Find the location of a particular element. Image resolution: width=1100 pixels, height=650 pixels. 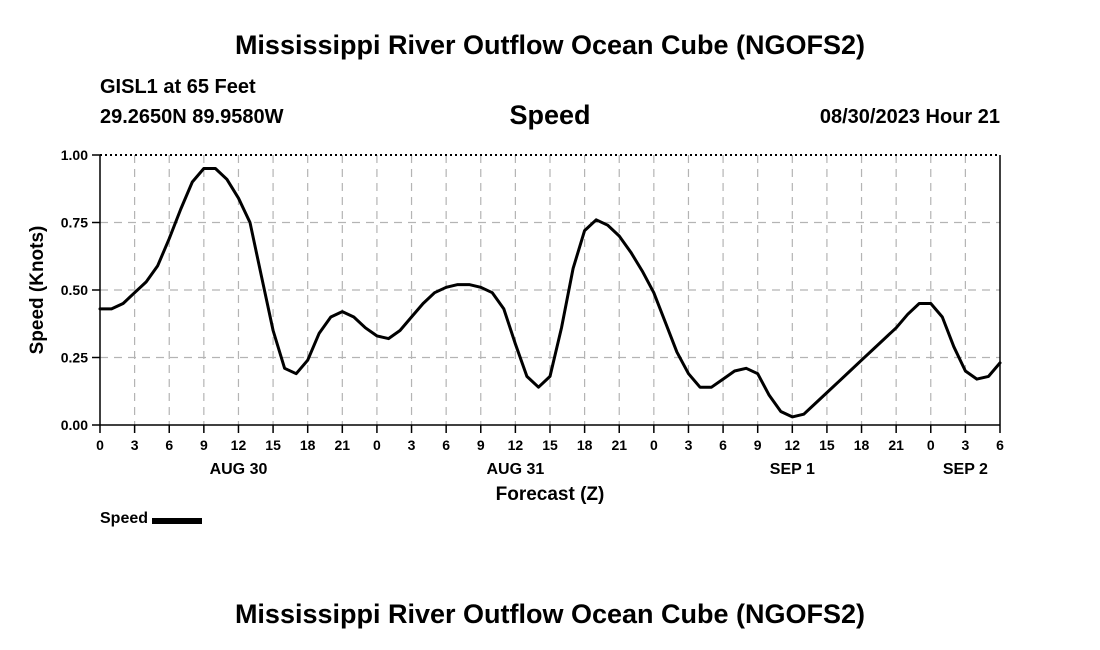

day-label: AUG 30 is located at coordinates (239, 469).